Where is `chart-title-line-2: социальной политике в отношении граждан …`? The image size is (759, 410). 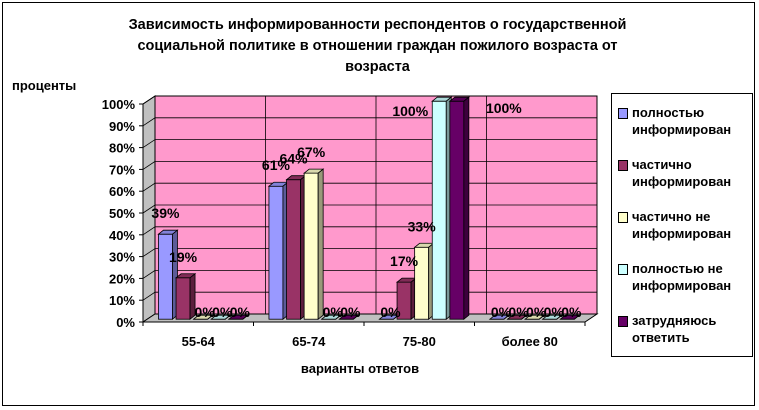
chart-title-line-2: социальной политике в отношении граждан … is located at coordinates (377, 46).